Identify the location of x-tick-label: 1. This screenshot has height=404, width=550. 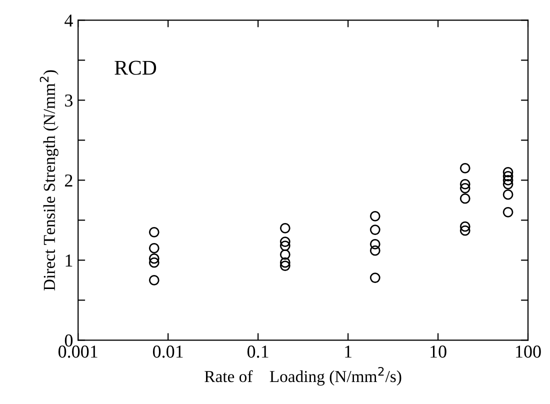
(348, 352).